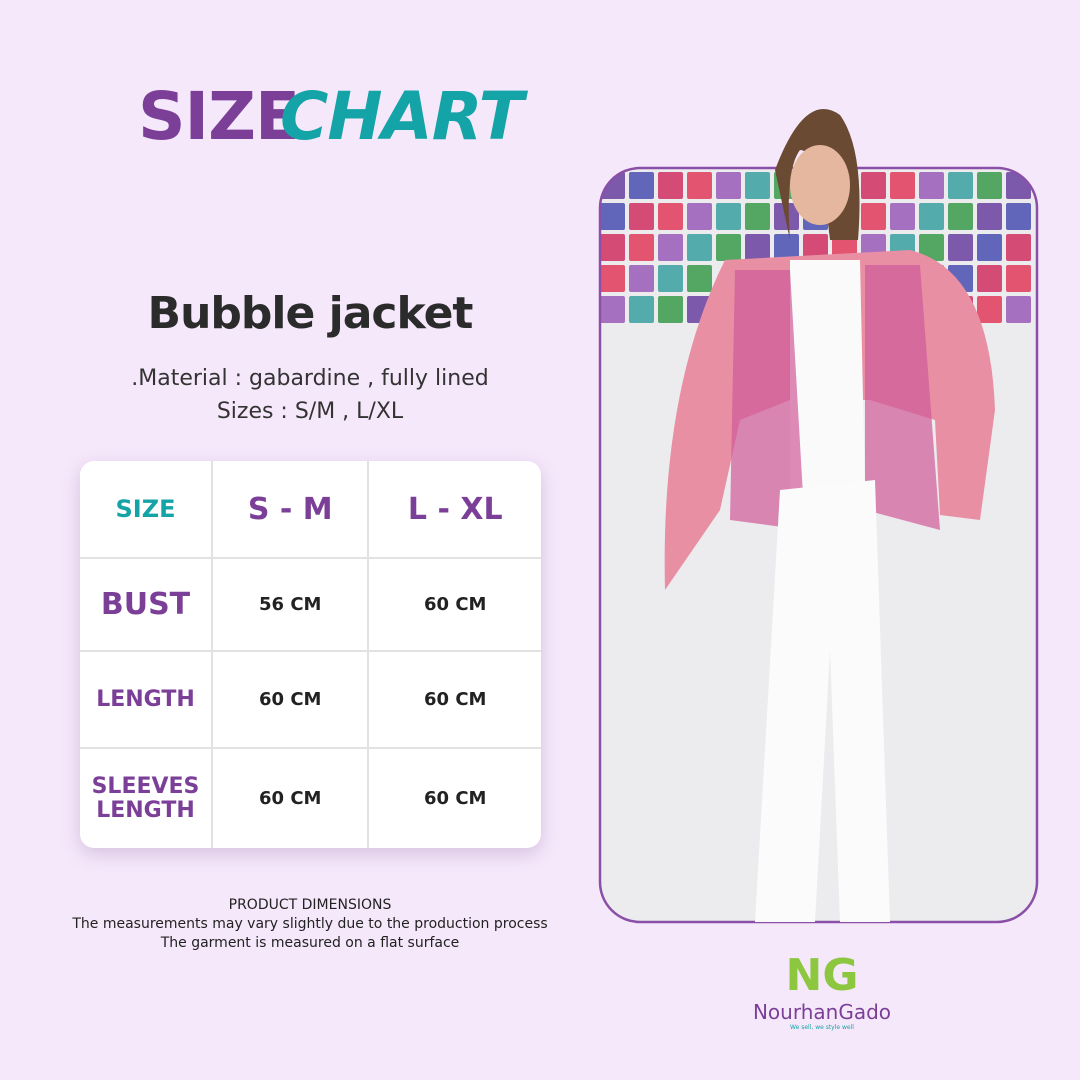 The height and width of the screenshot is (1080, 1080). Describe the element at coordinates (822, 1012) in the screenshot. I see `logo-name: NourhanGado` at that location.